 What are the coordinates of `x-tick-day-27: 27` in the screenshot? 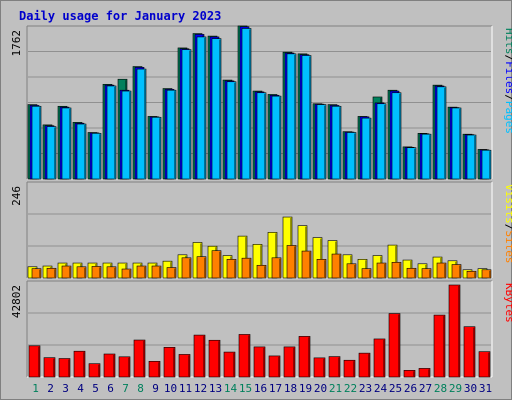 It's located at (425, 388).